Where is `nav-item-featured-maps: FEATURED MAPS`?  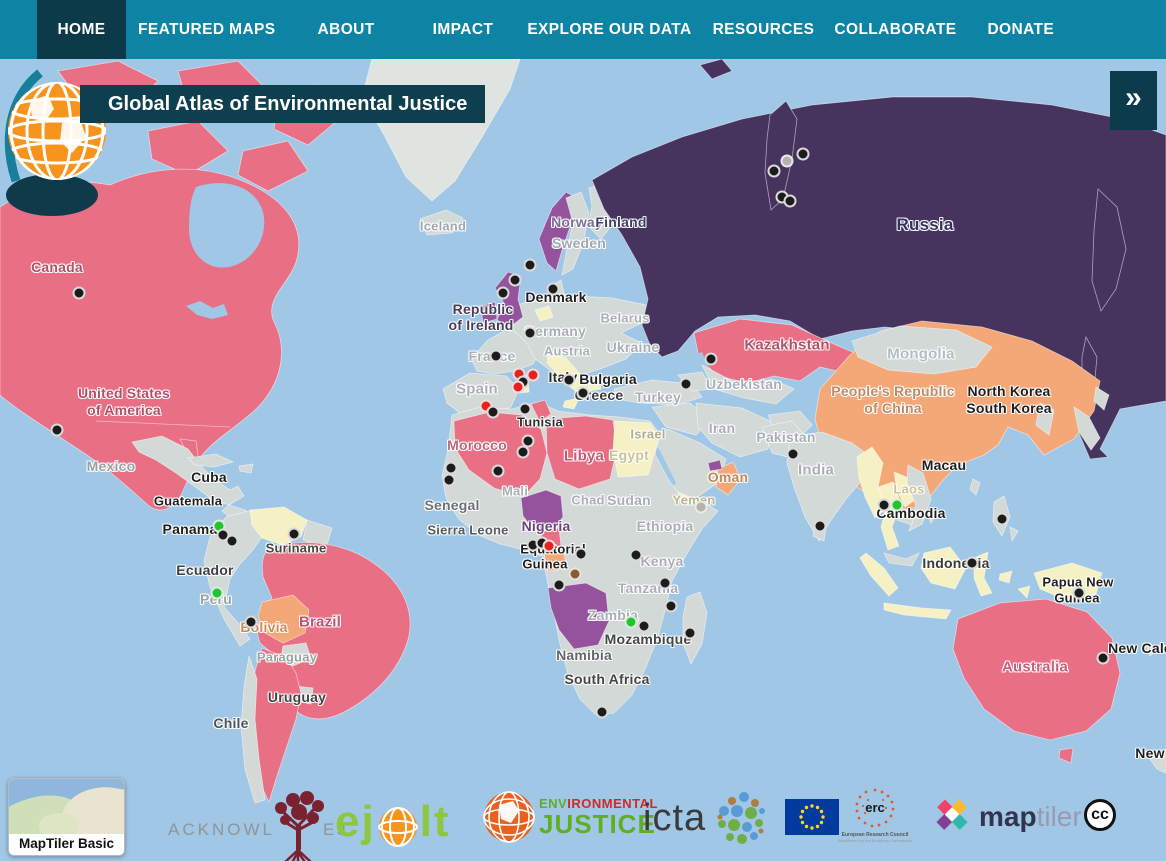 nav-item-featured-maps: FEATURED MAPS is located at coordinates (207, 29).